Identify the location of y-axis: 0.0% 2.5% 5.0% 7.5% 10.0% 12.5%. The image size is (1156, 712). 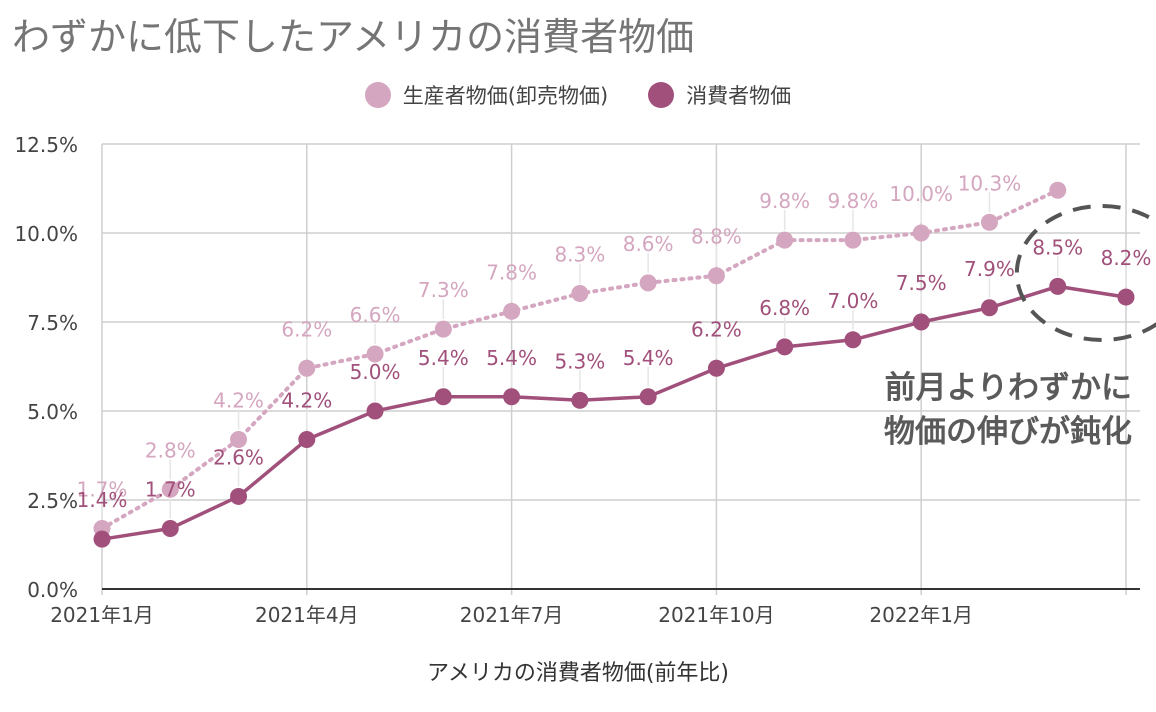
(46, 367).